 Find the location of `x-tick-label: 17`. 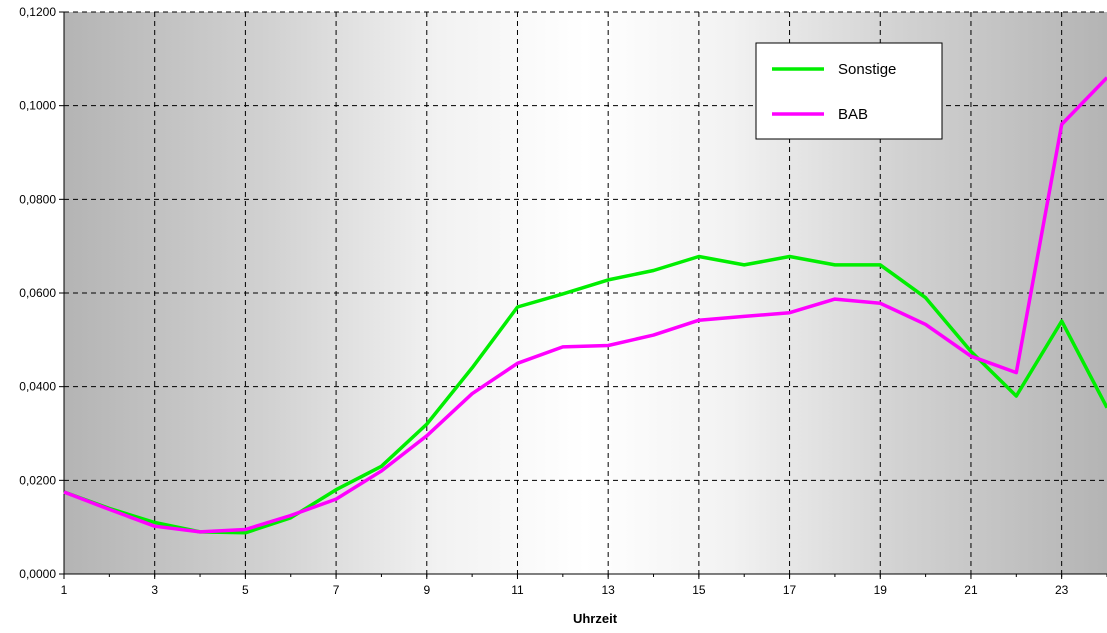

x-tick-label: 17 is located at coordinates (790, 590).